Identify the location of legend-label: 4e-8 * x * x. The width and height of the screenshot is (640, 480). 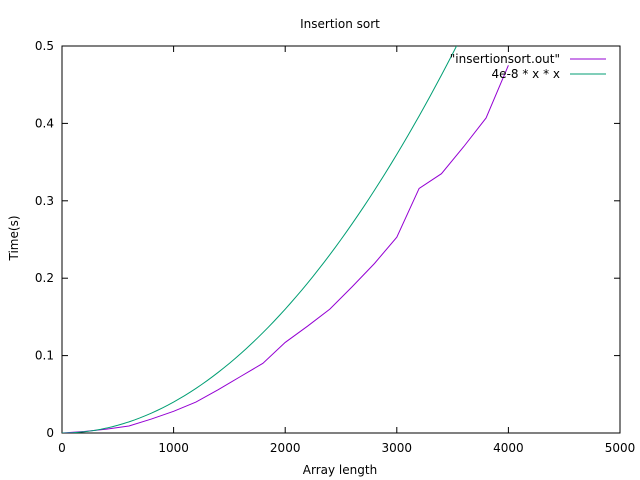
(526, 74).